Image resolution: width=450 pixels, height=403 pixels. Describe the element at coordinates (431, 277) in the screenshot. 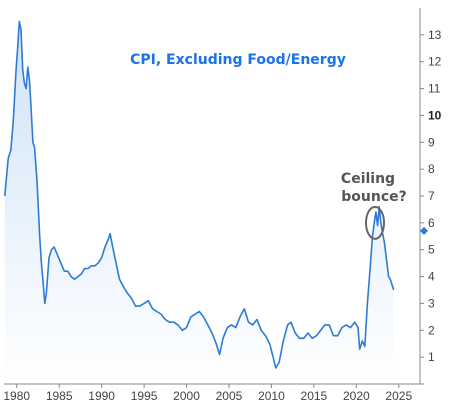

I see `y-tick-label: 4` at that location.